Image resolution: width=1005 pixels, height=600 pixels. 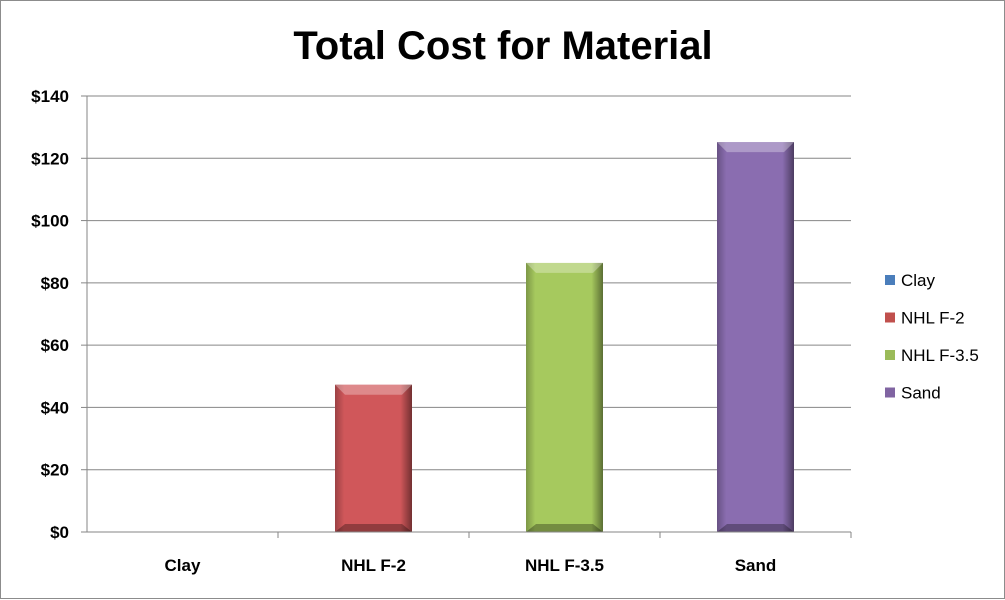 I want to click on x-tick-label: NHL F-3.5, so click(x=564, y=565).